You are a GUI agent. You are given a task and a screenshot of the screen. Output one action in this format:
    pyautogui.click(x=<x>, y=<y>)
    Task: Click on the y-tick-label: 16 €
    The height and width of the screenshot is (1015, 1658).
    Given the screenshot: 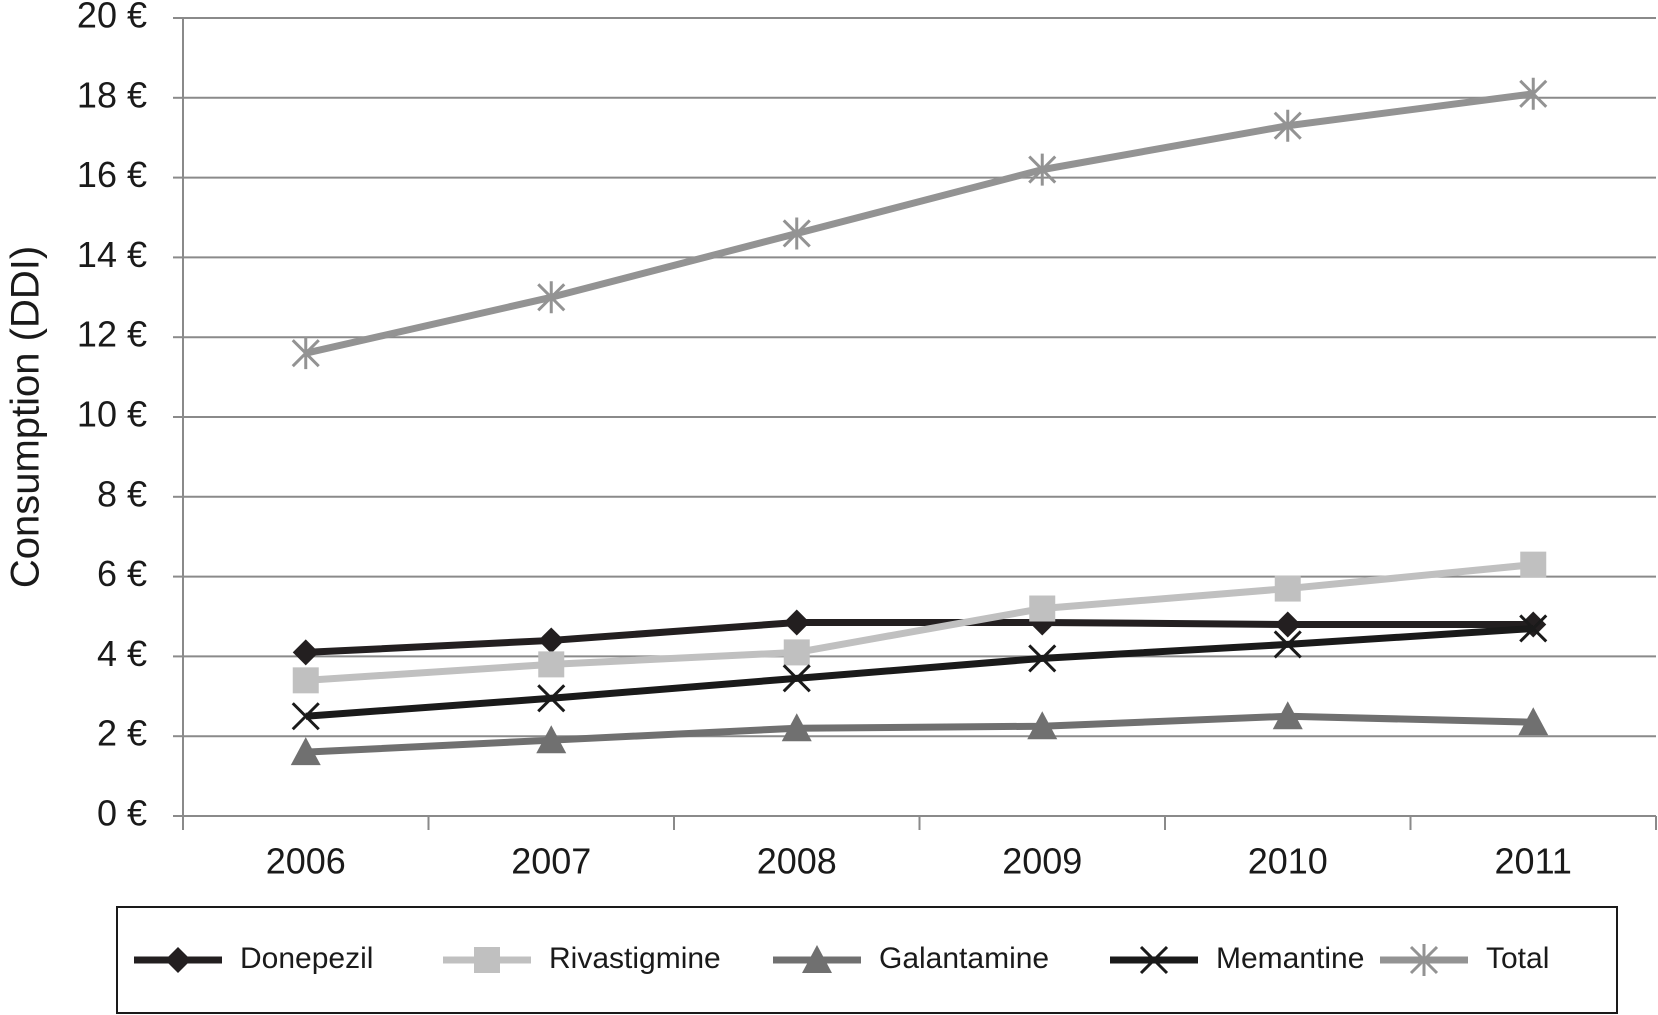 What is the action you would take?
    pyautogui.click(x=112, y=174)
    